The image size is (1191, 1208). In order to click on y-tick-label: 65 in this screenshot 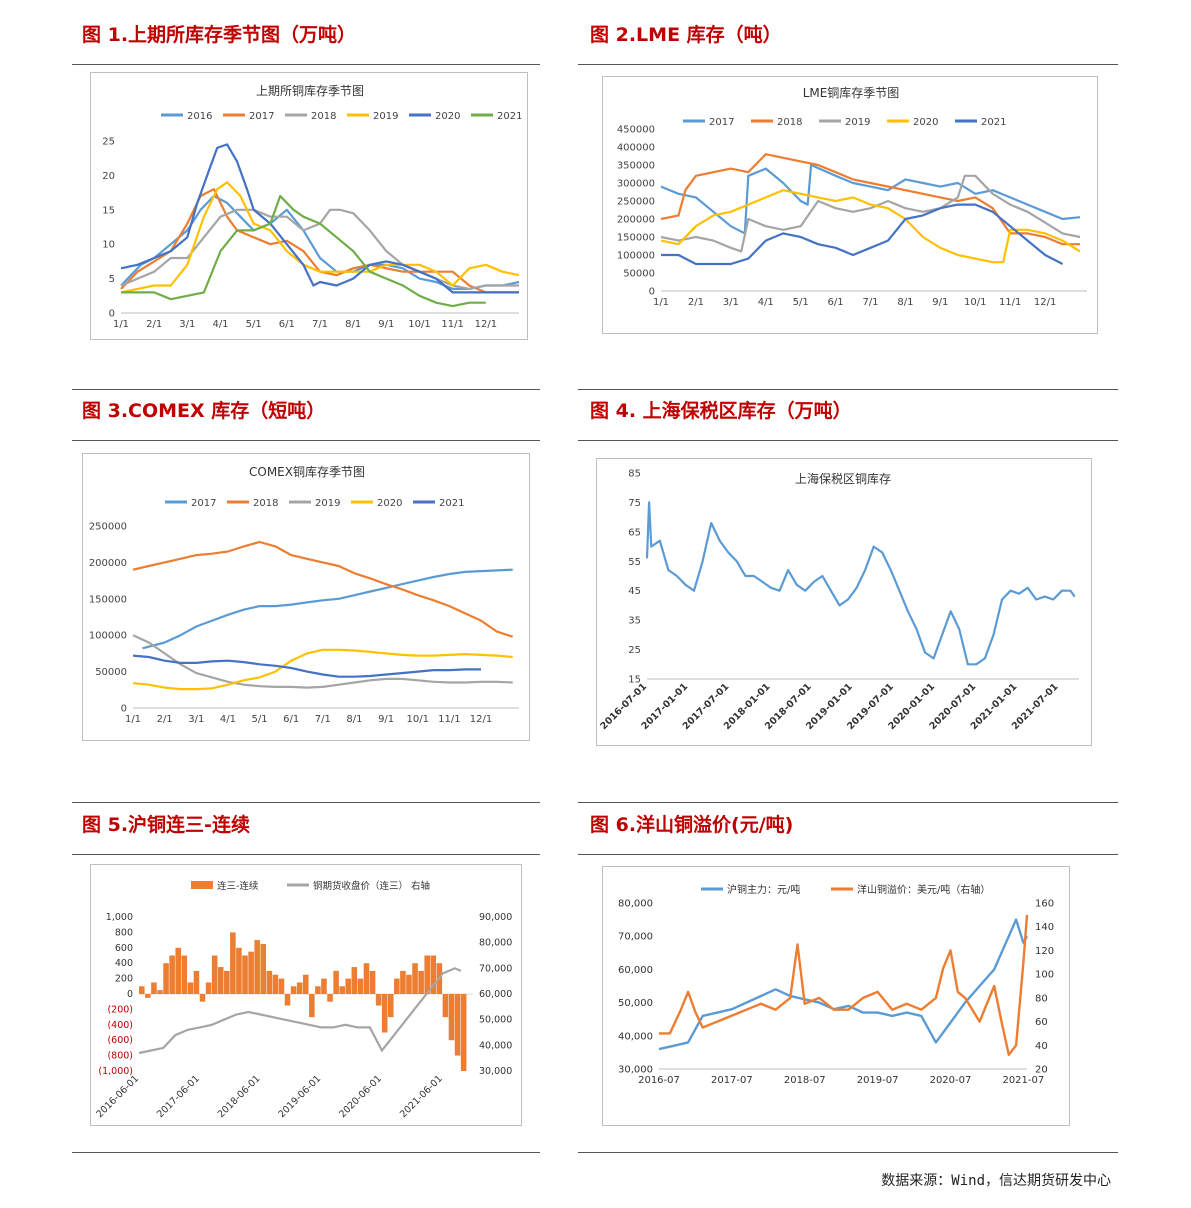, I will do `click(634, 532)`.